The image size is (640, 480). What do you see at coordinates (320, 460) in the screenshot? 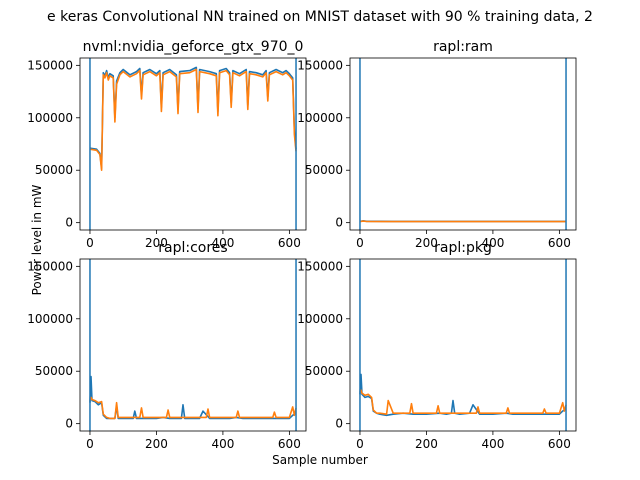
I see `figure-xlabel: Sample number` at bounding box center [320, 460].